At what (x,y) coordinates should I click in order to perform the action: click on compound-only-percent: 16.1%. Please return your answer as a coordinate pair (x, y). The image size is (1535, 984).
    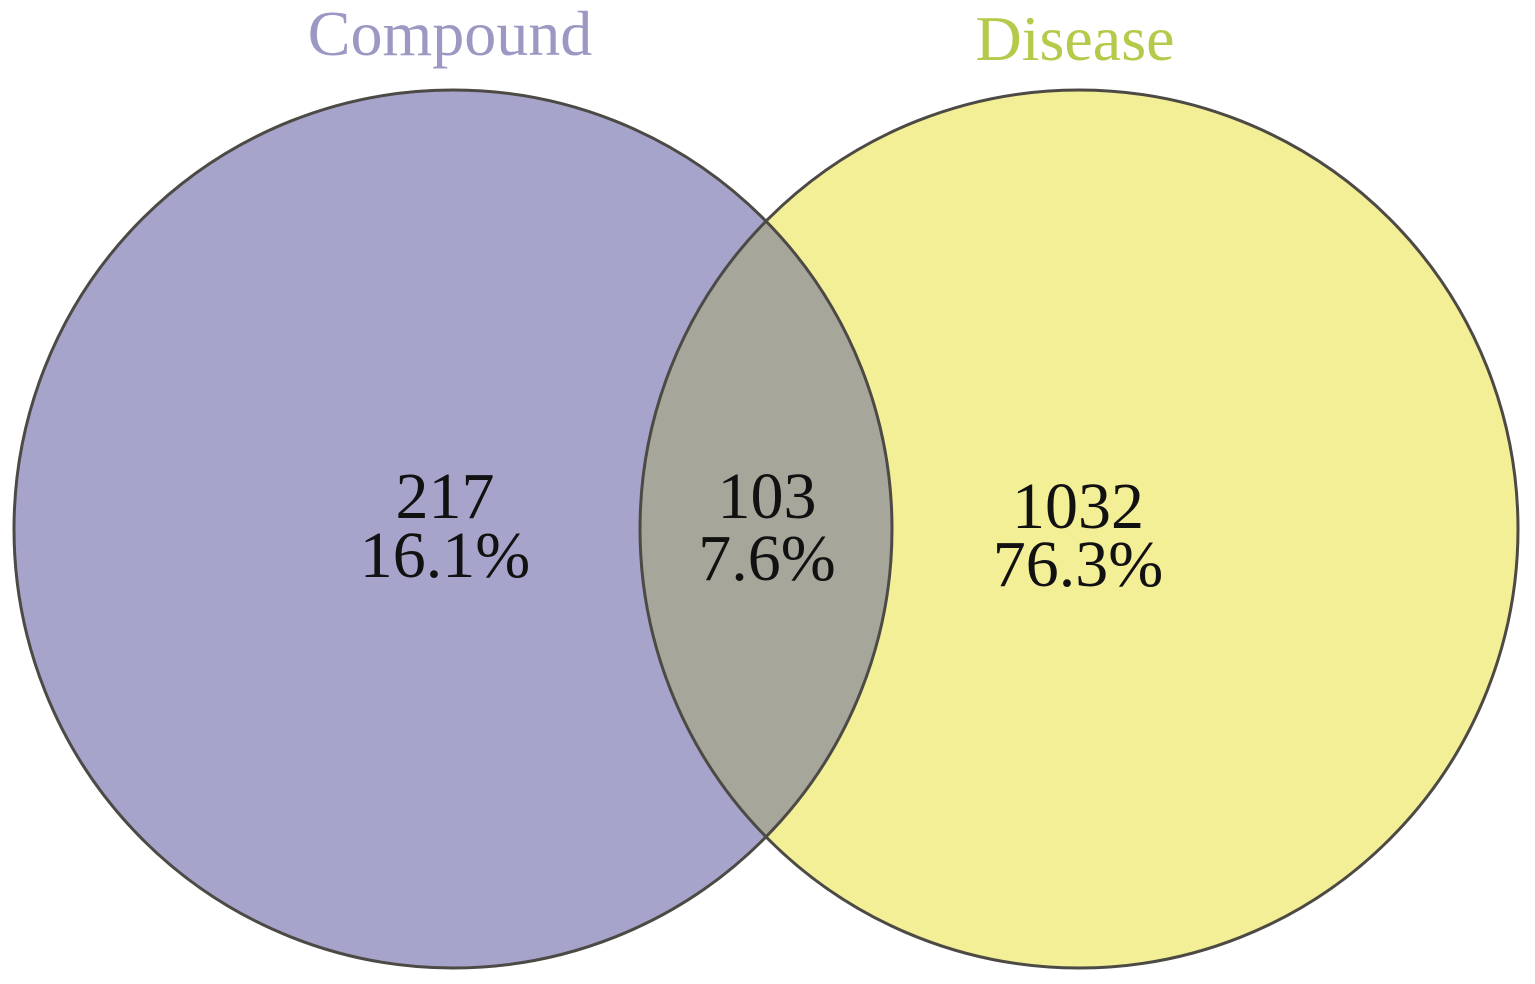
    Looking at the image, I should click on (445, 555).